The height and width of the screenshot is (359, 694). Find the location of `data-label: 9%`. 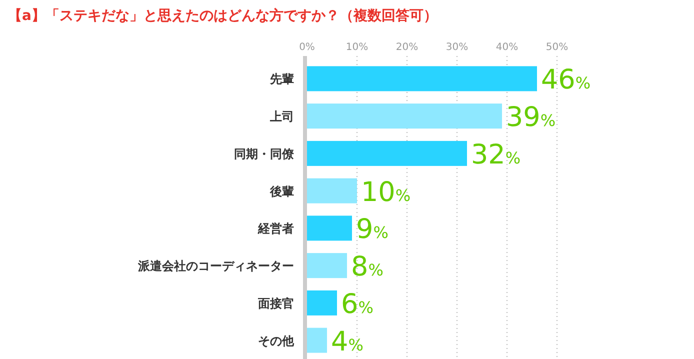

data-label: 9% is located at coordinates (372, 230).